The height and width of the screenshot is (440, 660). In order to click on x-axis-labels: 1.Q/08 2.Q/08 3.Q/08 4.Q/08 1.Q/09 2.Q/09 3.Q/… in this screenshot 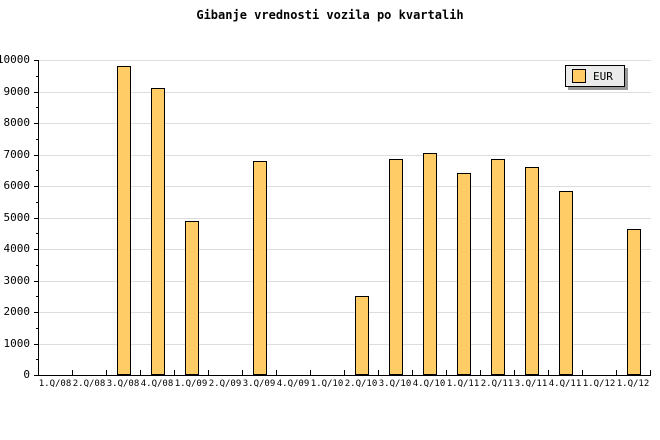, I will do `click(344, 386)`.